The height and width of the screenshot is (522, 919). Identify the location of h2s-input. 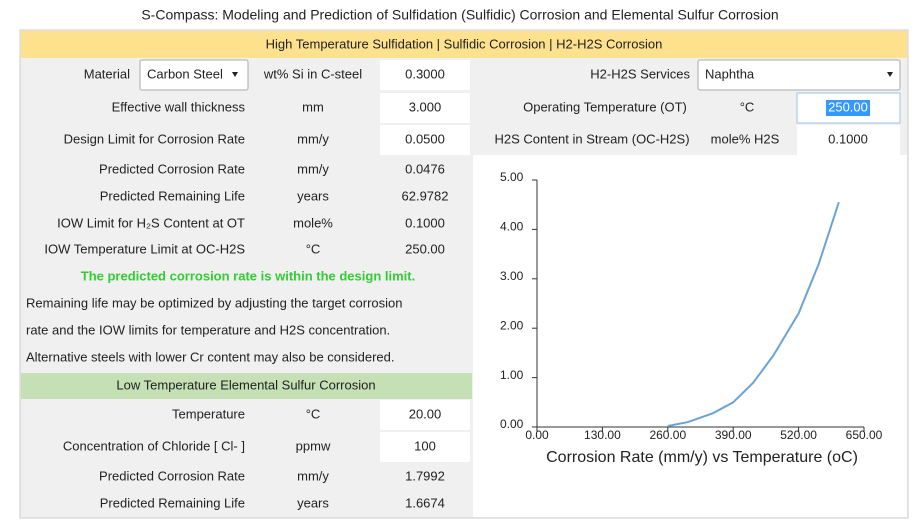
(848, 140).